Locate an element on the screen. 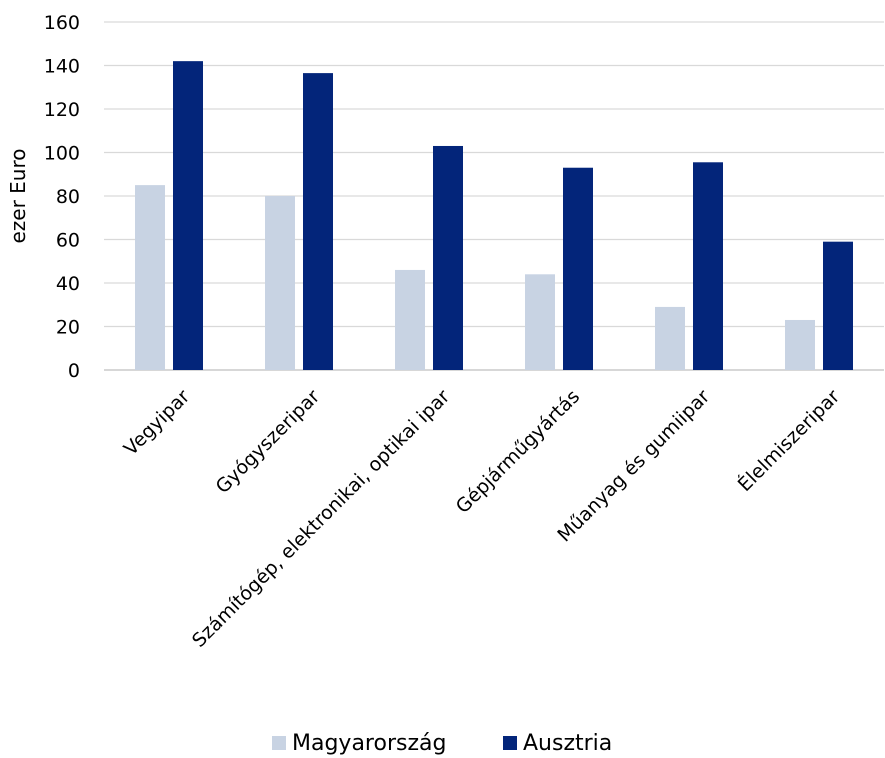 This screenshot has width=885, height=758. y-tick-label: 80 is located at coordinates (68, 197).